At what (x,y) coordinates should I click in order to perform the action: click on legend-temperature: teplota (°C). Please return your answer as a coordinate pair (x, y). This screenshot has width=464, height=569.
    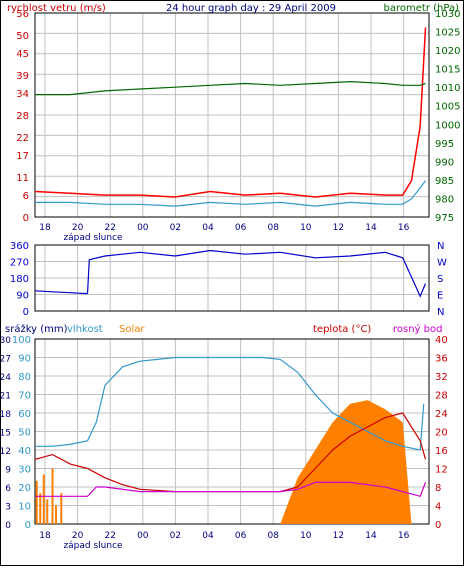
    Looking at the image, I should click on (342, 329).